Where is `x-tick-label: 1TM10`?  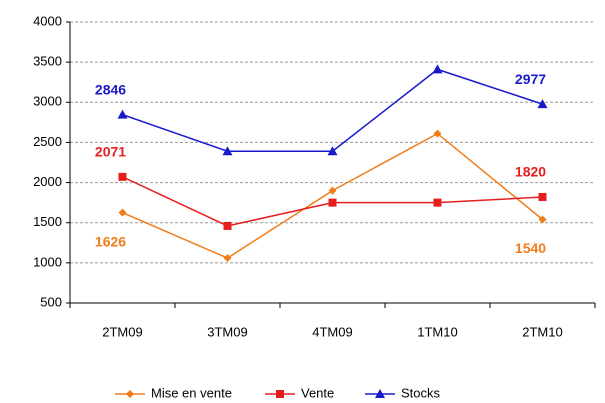
x-tick-label: 1TM10 is located at coordinates (437, 331).